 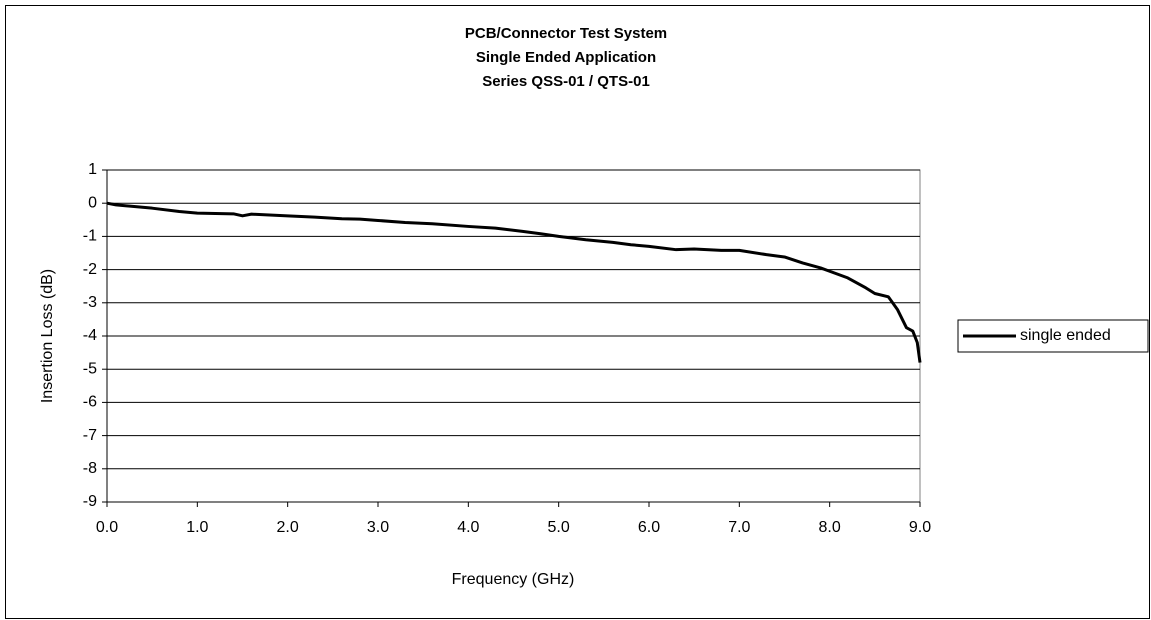 I want to click on x-tick-label: 7.0, so click(x=739, y=527).